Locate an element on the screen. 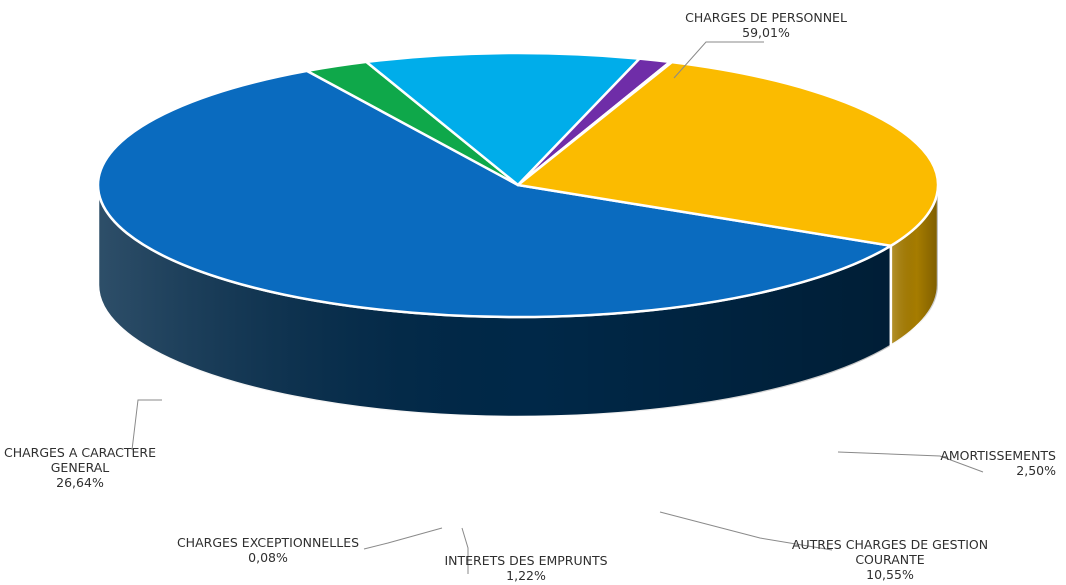 The width and height of the screenshot is (1066, 585). data-label-1-line-0: AMORTISSEMENTS is located at coordinates (998, 455).